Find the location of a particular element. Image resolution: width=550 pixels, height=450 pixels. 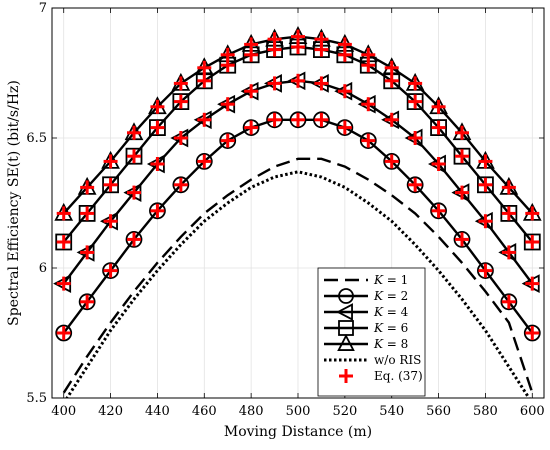

x-tick-label: 480 is located at coordinates (251, 411).